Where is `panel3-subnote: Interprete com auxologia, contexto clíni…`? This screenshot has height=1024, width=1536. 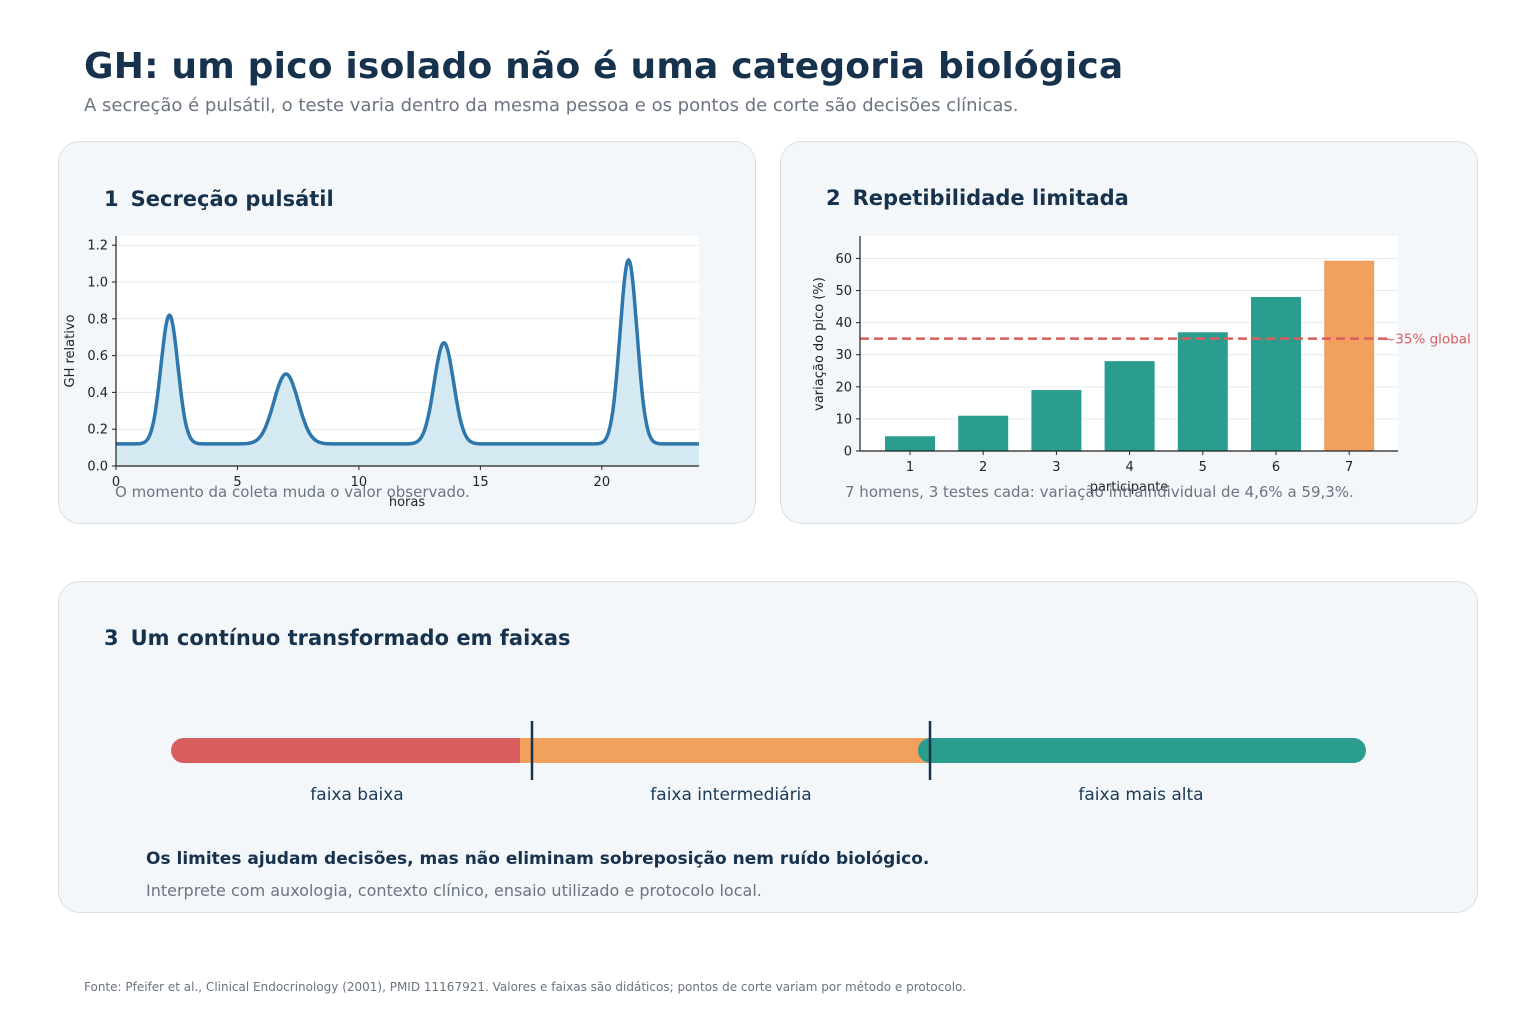
panel3-subnote: Interprete com auxologia, contexto clíni… is located at coordinates (454, 890).